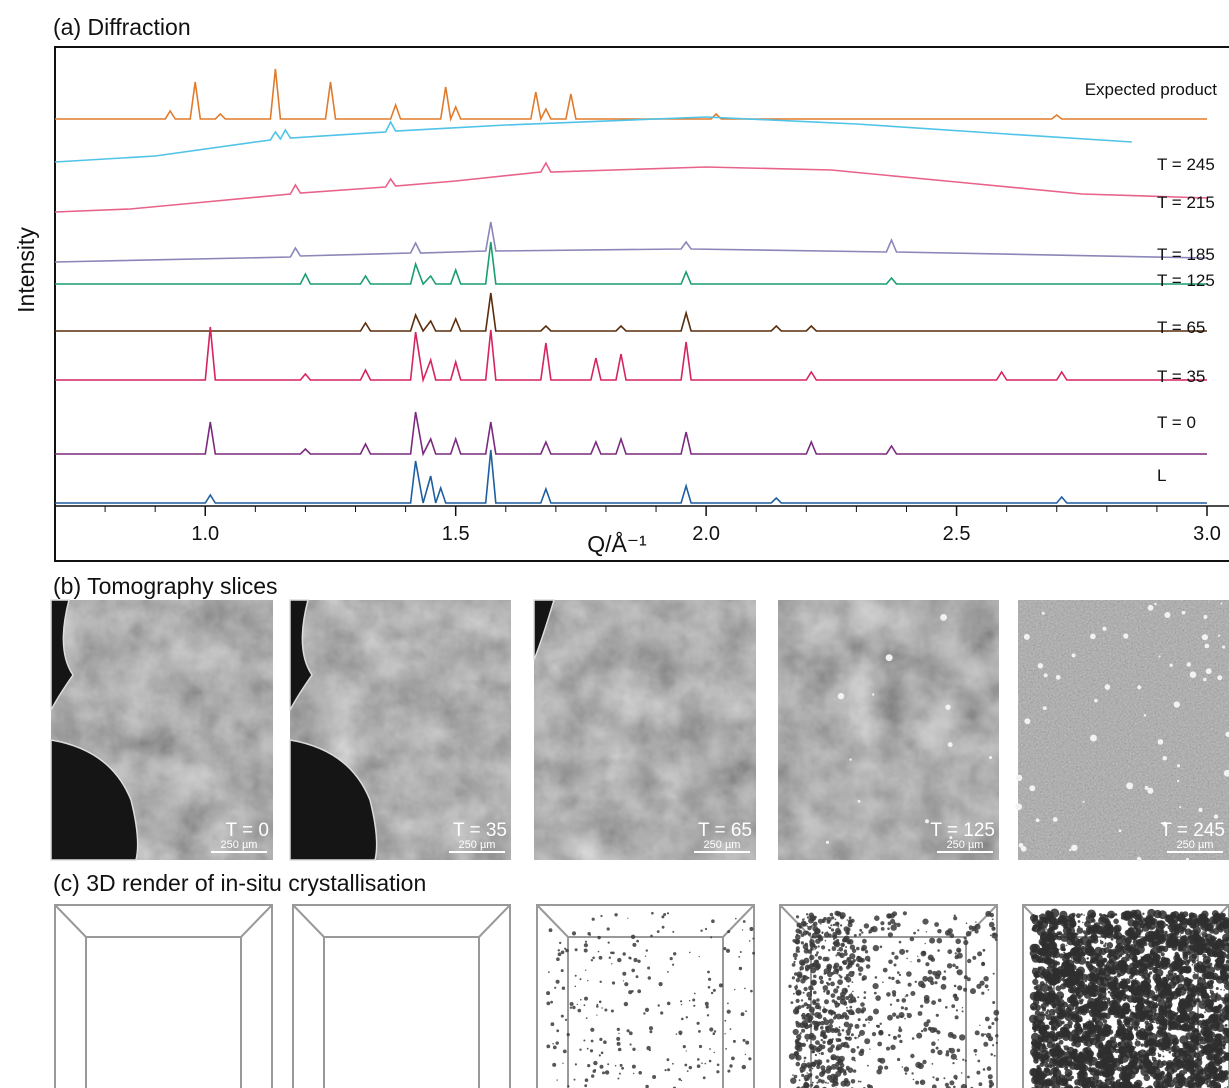  I want to click on trace-label: Expected product, so click(1151, 89).